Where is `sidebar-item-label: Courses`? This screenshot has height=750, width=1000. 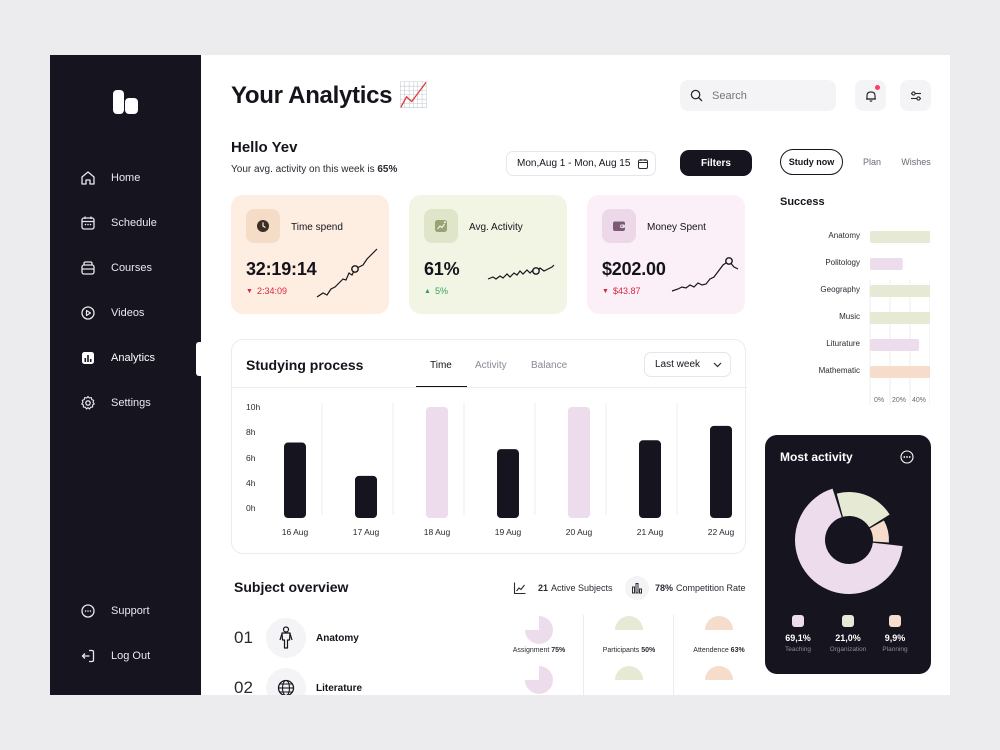
sidebar-item-label: Courses is located at coordinates (131, 268).